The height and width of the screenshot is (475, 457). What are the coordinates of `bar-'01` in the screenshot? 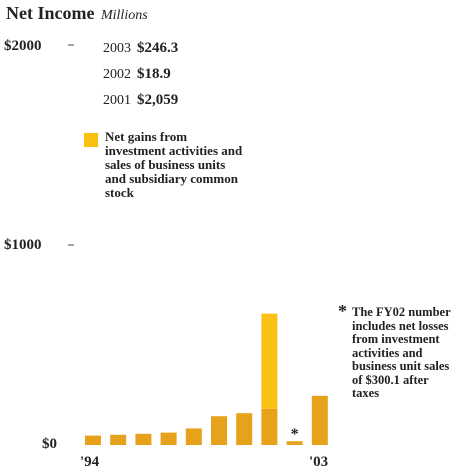 It's located at (269, 426).